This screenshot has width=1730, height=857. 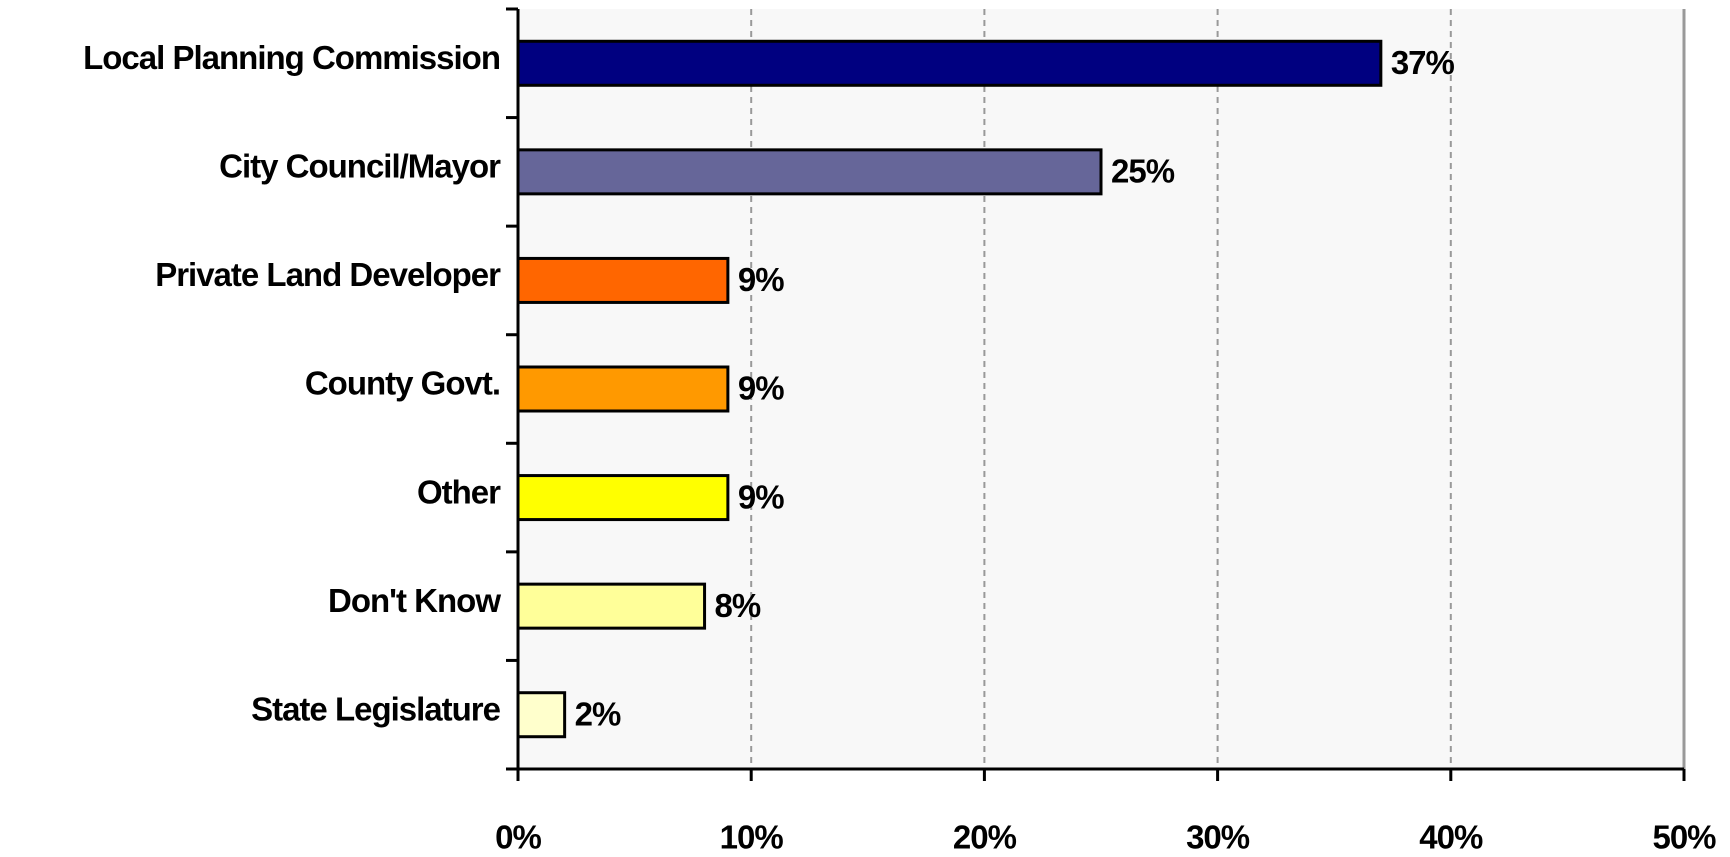 I want to click on y-tick-label: Don't Know, so click(x=414, y=600).